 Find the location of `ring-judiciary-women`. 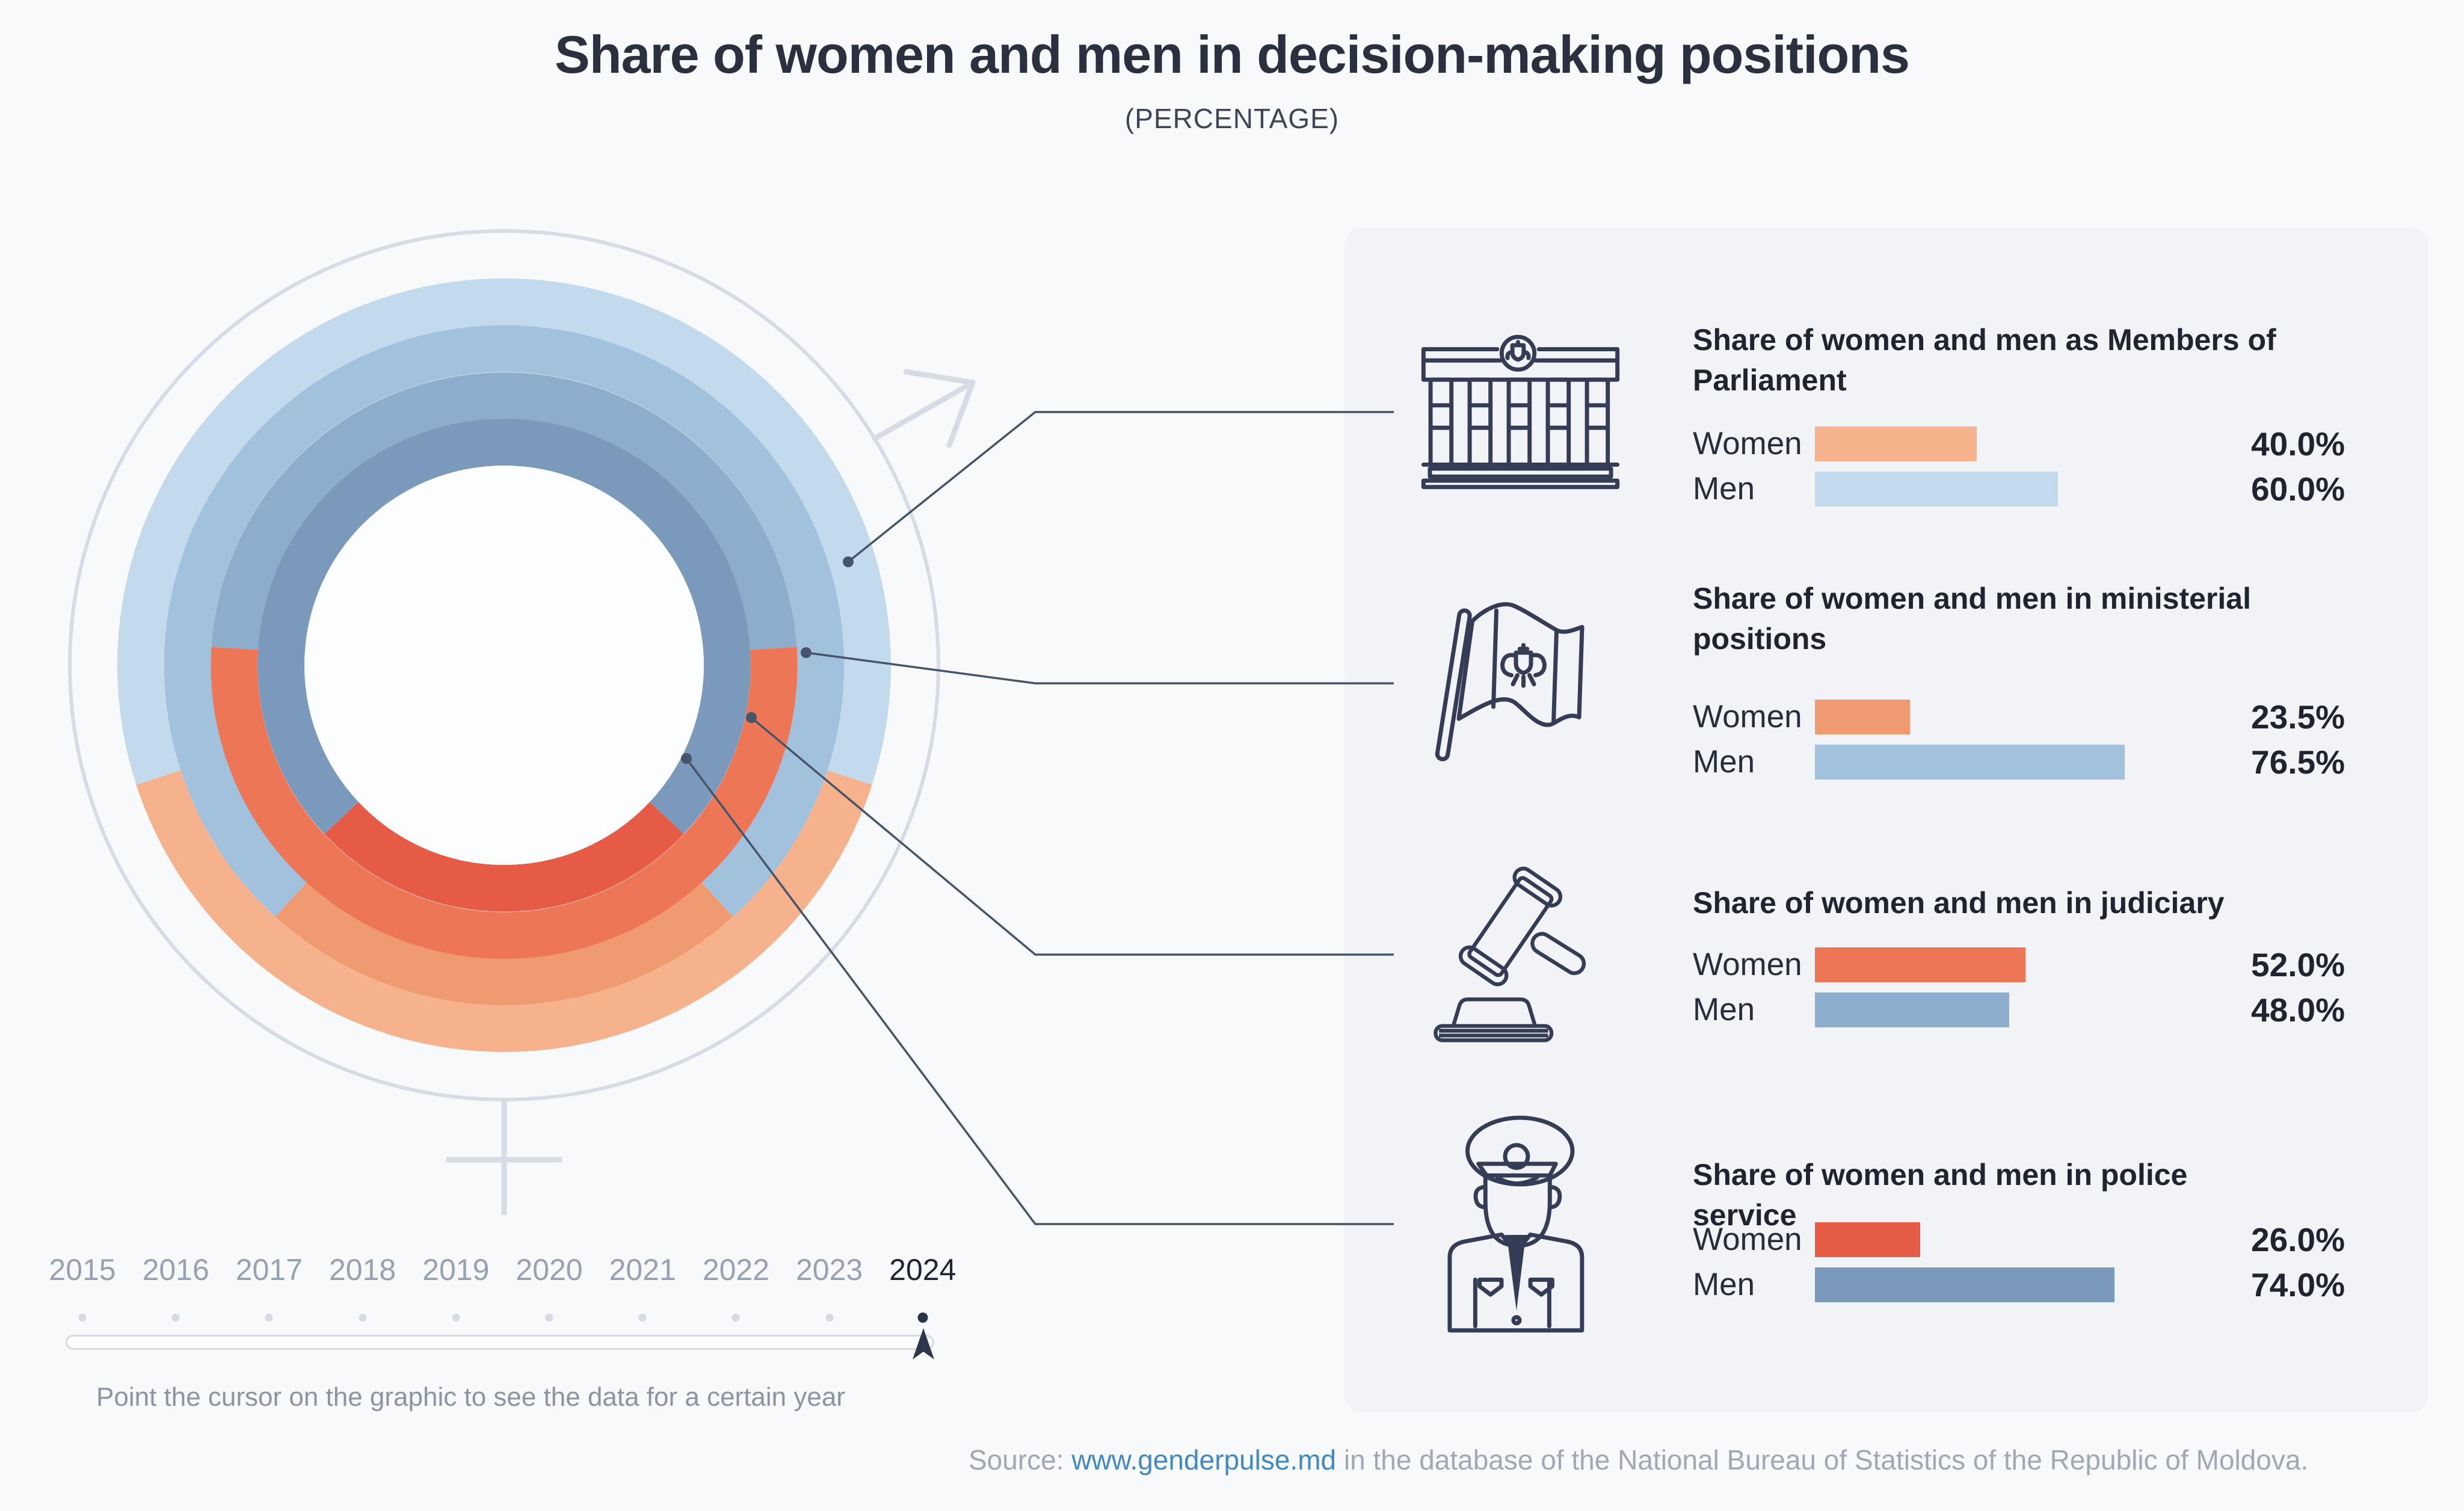

ring-judiciary-women is located at coordinates (505, 803).